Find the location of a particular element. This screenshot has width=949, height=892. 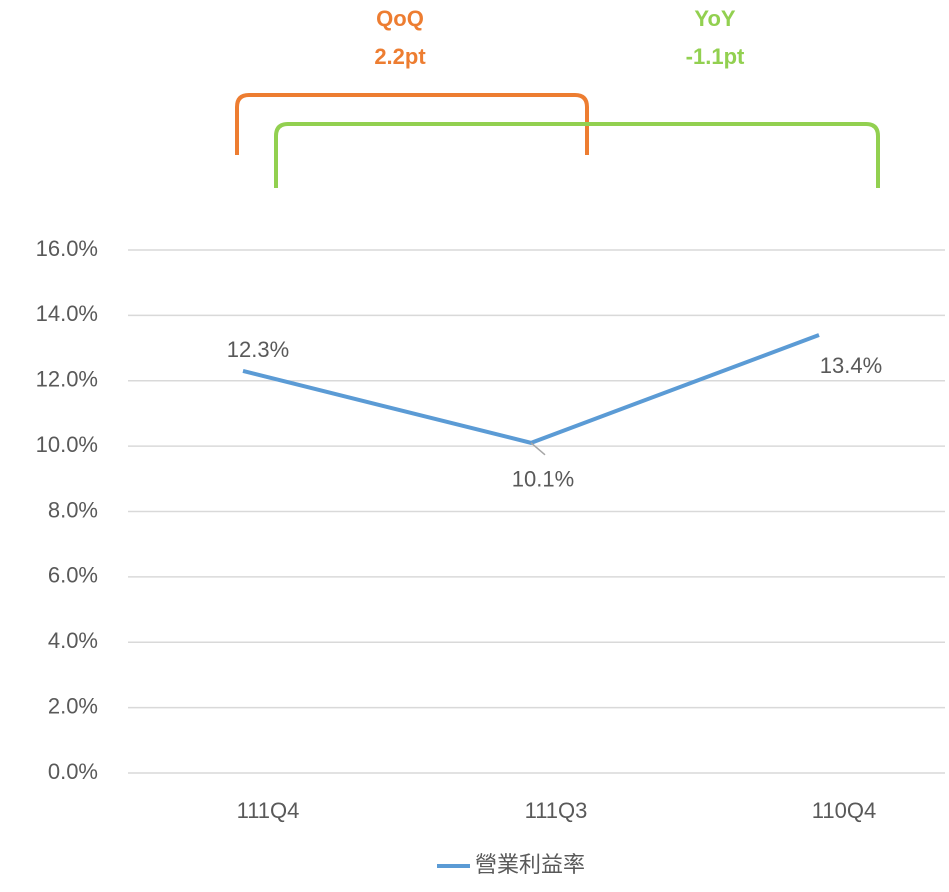

y-tick-label: 4.0% is located at coordinates (73, 640).